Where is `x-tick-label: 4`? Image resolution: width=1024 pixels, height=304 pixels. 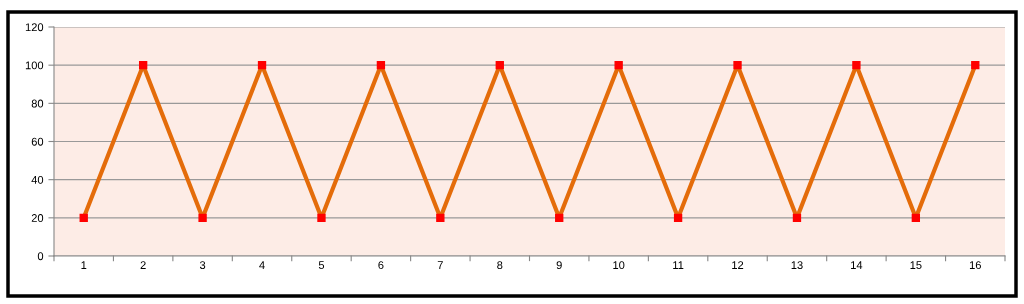
x-tick-label: 4 is located at coordinates (262, 265).